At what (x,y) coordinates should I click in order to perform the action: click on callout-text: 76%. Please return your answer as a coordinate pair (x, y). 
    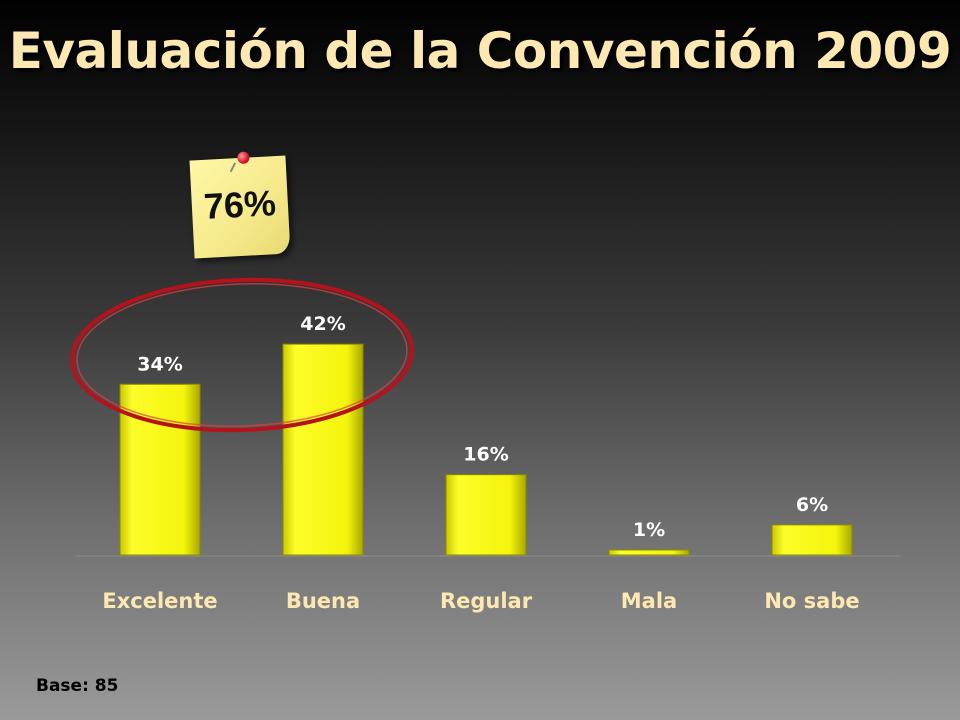
    Looking at the image, I should click on (239, 204).